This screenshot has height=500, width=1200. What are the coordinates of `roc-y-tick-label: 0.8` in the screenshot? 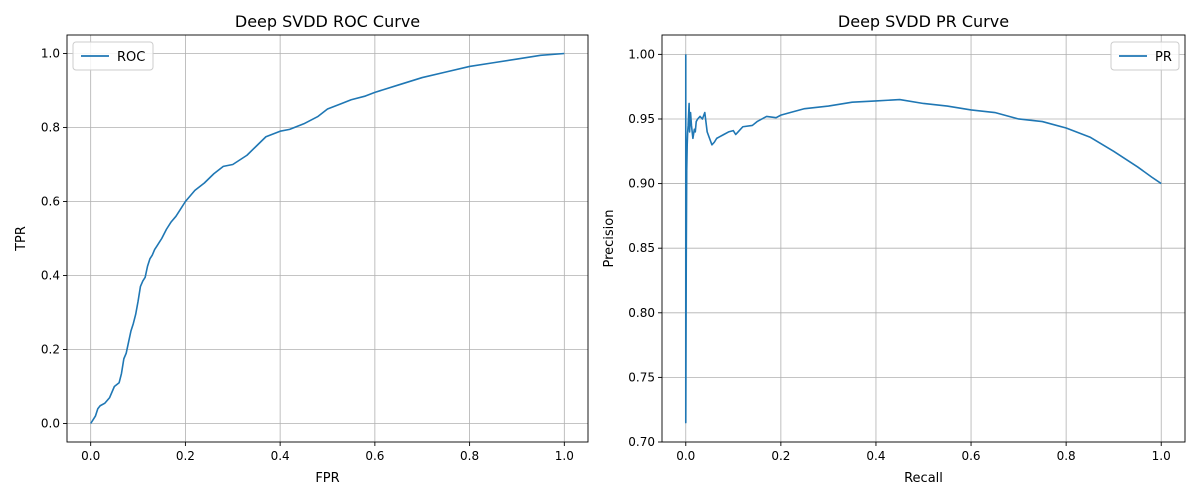 It's located at (50, 128).